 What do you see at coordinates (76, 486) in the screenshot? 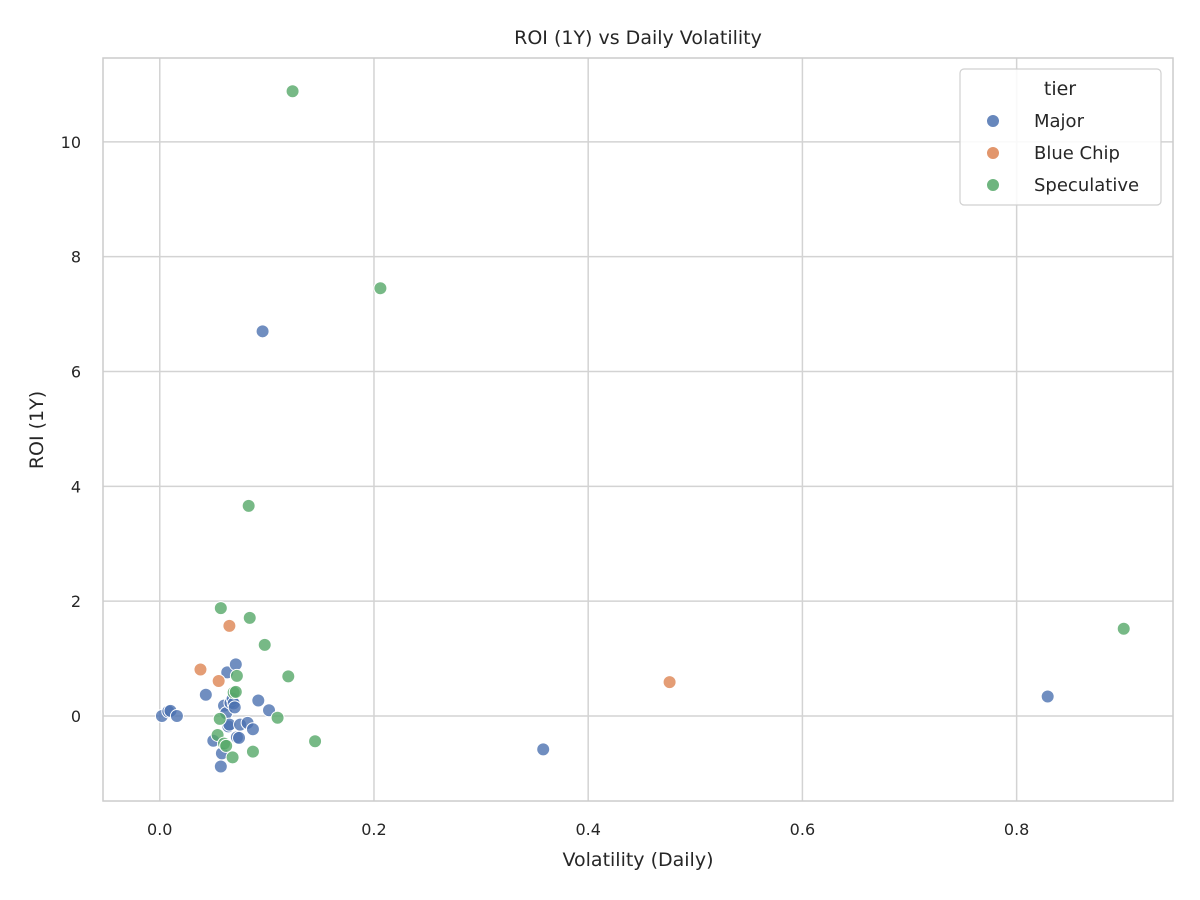
I see `y-tick-label: 4` at bounding box center [76, 486].